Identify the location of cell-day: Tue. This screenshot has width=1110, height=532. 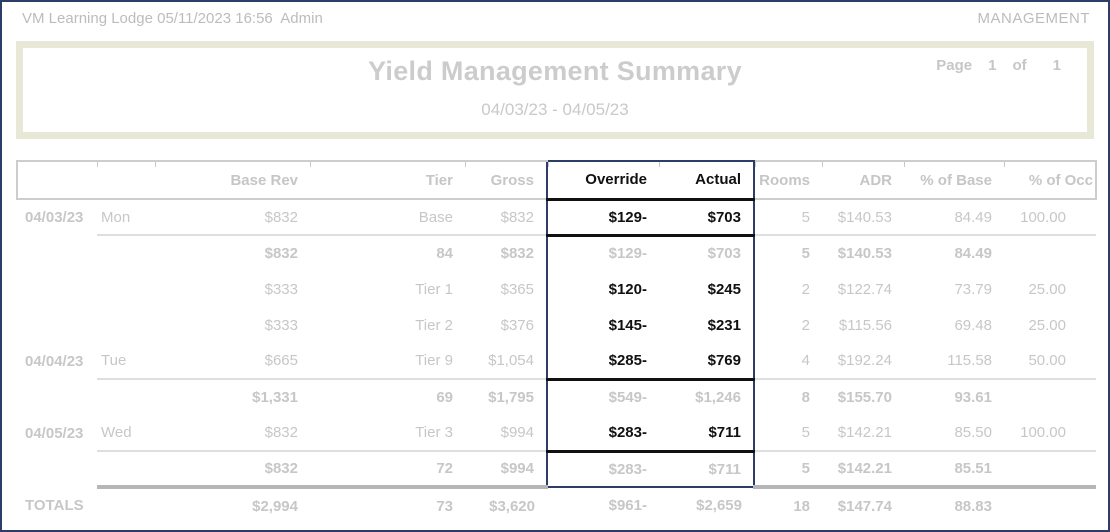
(126, 361).